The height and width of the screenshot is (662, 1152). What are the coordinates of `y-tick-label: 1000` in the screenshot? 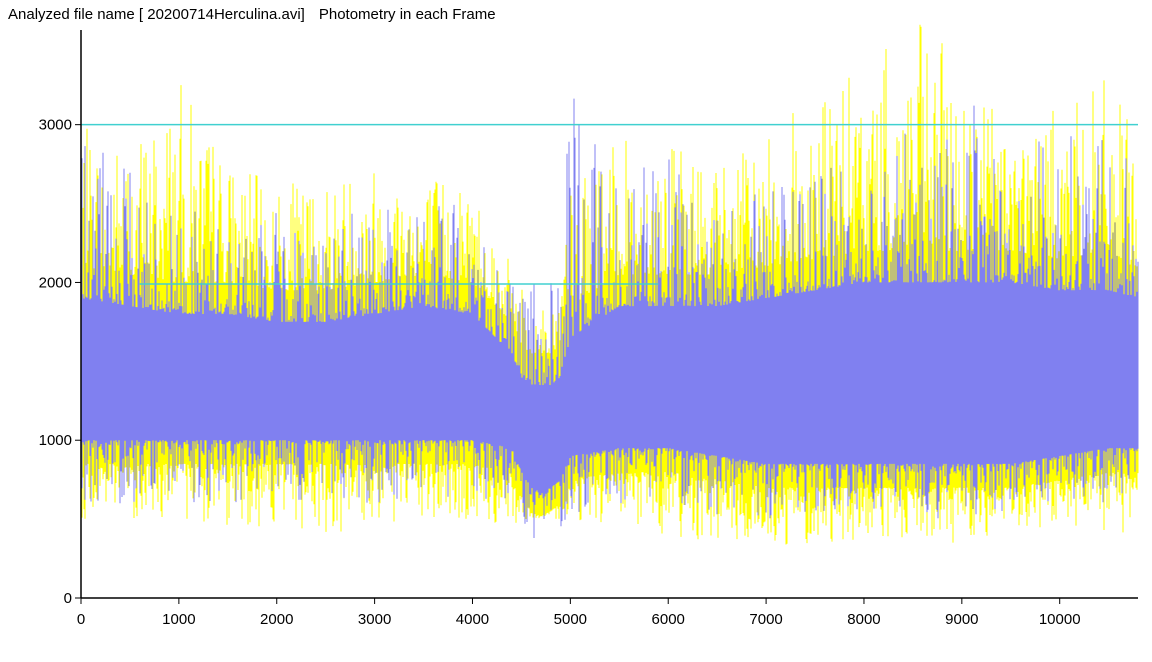 It's located at (55, 440).